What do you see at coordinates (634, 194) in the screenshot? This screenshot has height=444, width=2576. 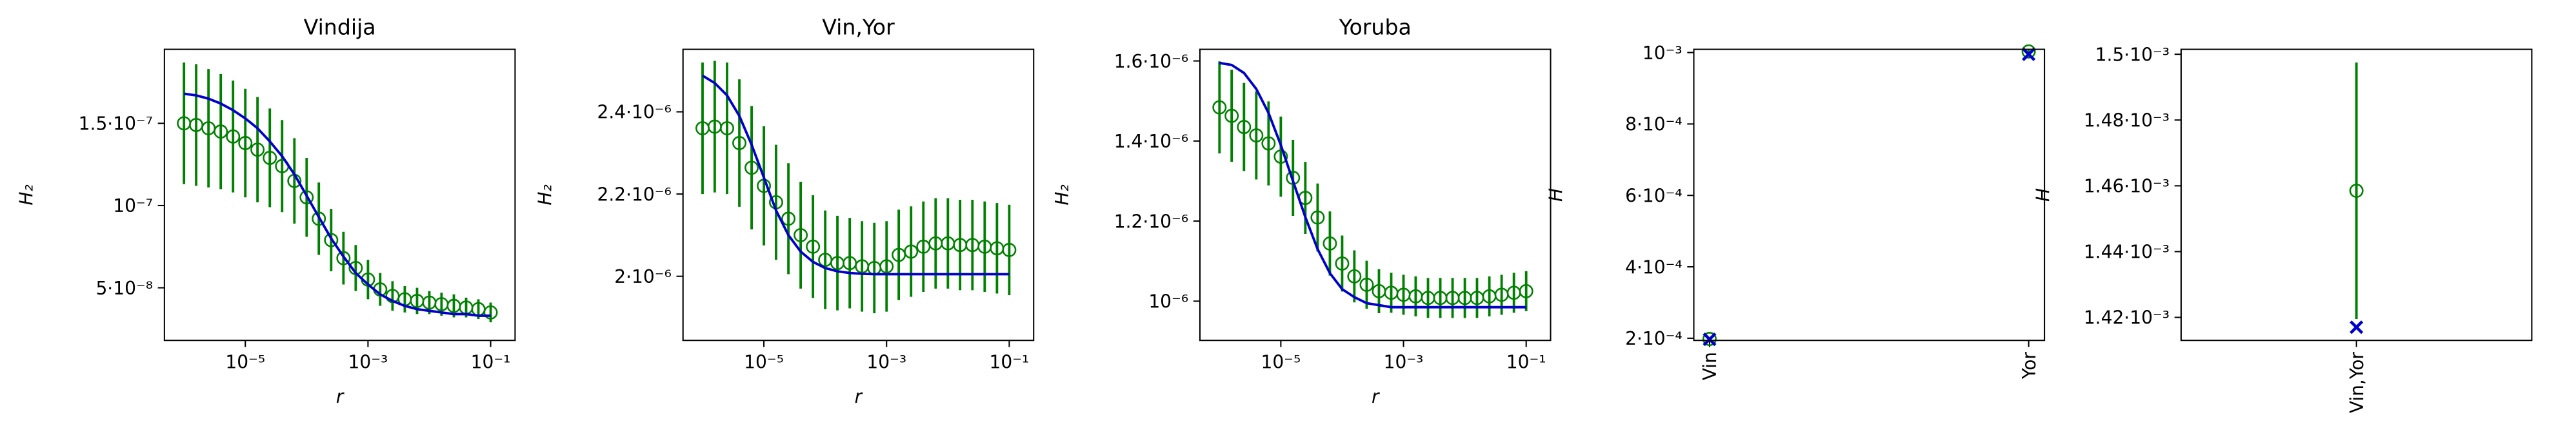 I see `y-tick-label: 2.2·10⁻⁶` at bounding box center [634, 194].